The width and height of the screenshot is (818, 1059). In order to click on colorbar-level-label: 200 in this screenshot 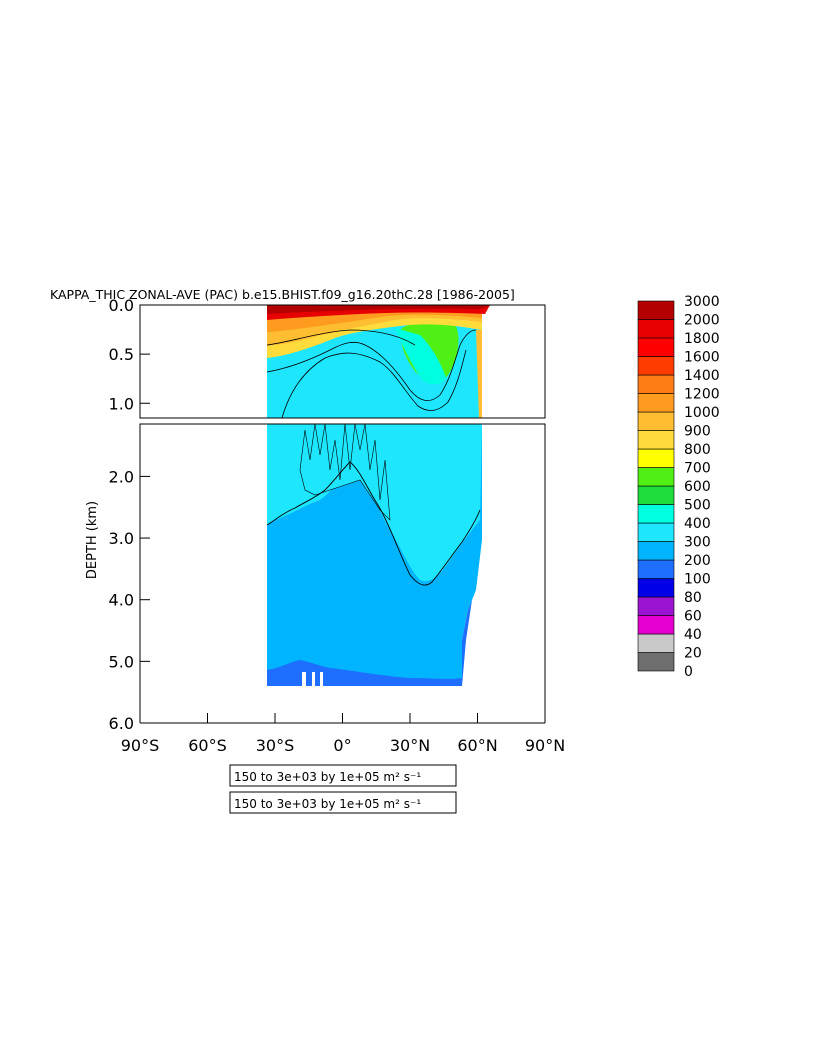, I will do `click(697, 561)`.